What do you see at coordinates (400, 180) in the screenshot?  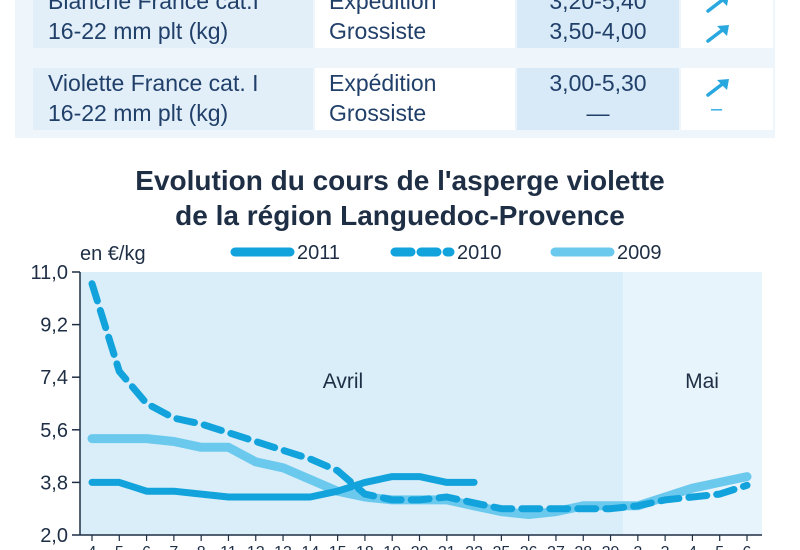 I see `chart-title: Evolution du cours de l'asperge violette` at bounding box center [400, 180].